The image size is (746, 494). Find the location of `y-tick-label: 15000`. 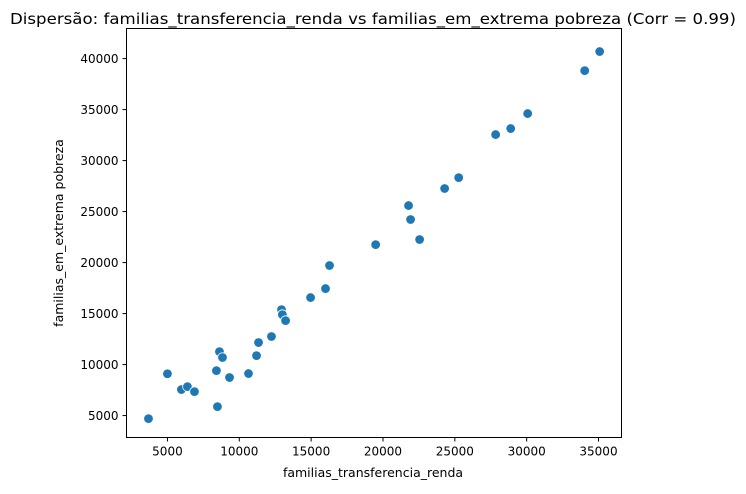

y-tick-label: 15000 is located at coordinates (99, 314).